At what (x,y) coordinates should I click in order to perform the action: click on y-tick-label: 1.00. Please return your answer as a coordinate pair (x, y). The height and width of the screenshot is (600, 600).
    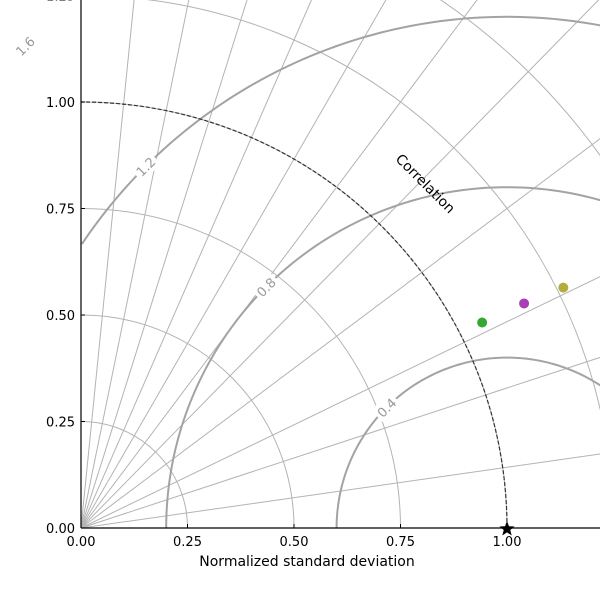
    Looking at the image, I should click on (60, 103).